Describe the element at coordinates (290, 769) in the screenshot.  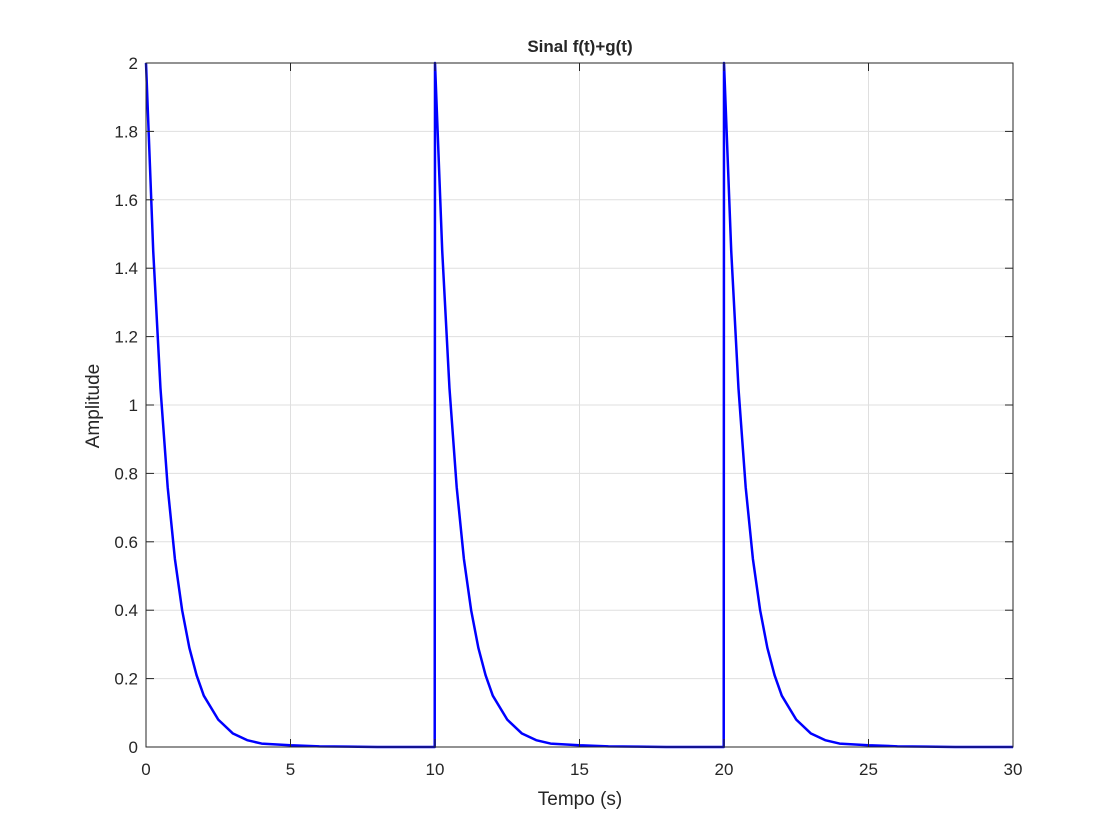
I see `x-tick-label: 5` at that location.